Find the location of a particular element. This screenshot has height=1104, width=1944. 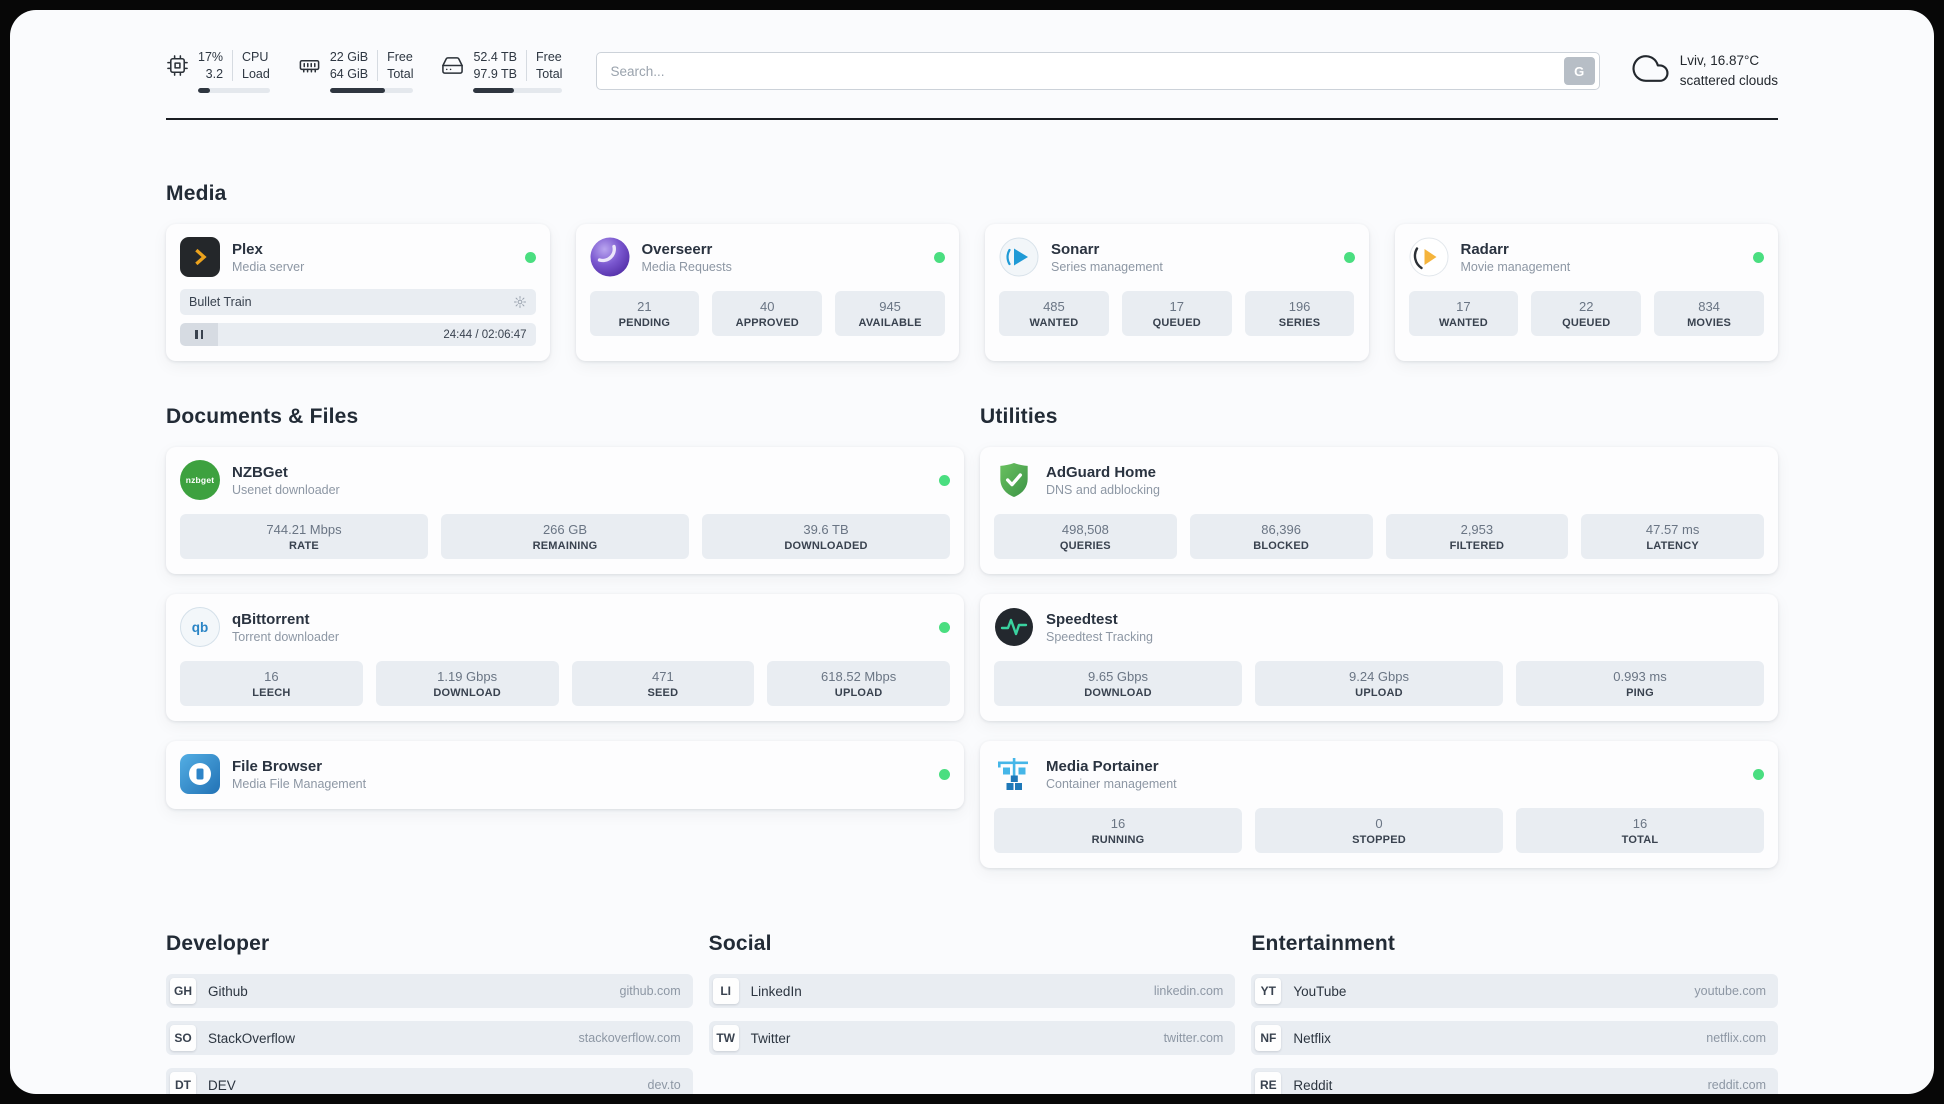

stat-label: QUEUED is located at coordinates (1176, 323).